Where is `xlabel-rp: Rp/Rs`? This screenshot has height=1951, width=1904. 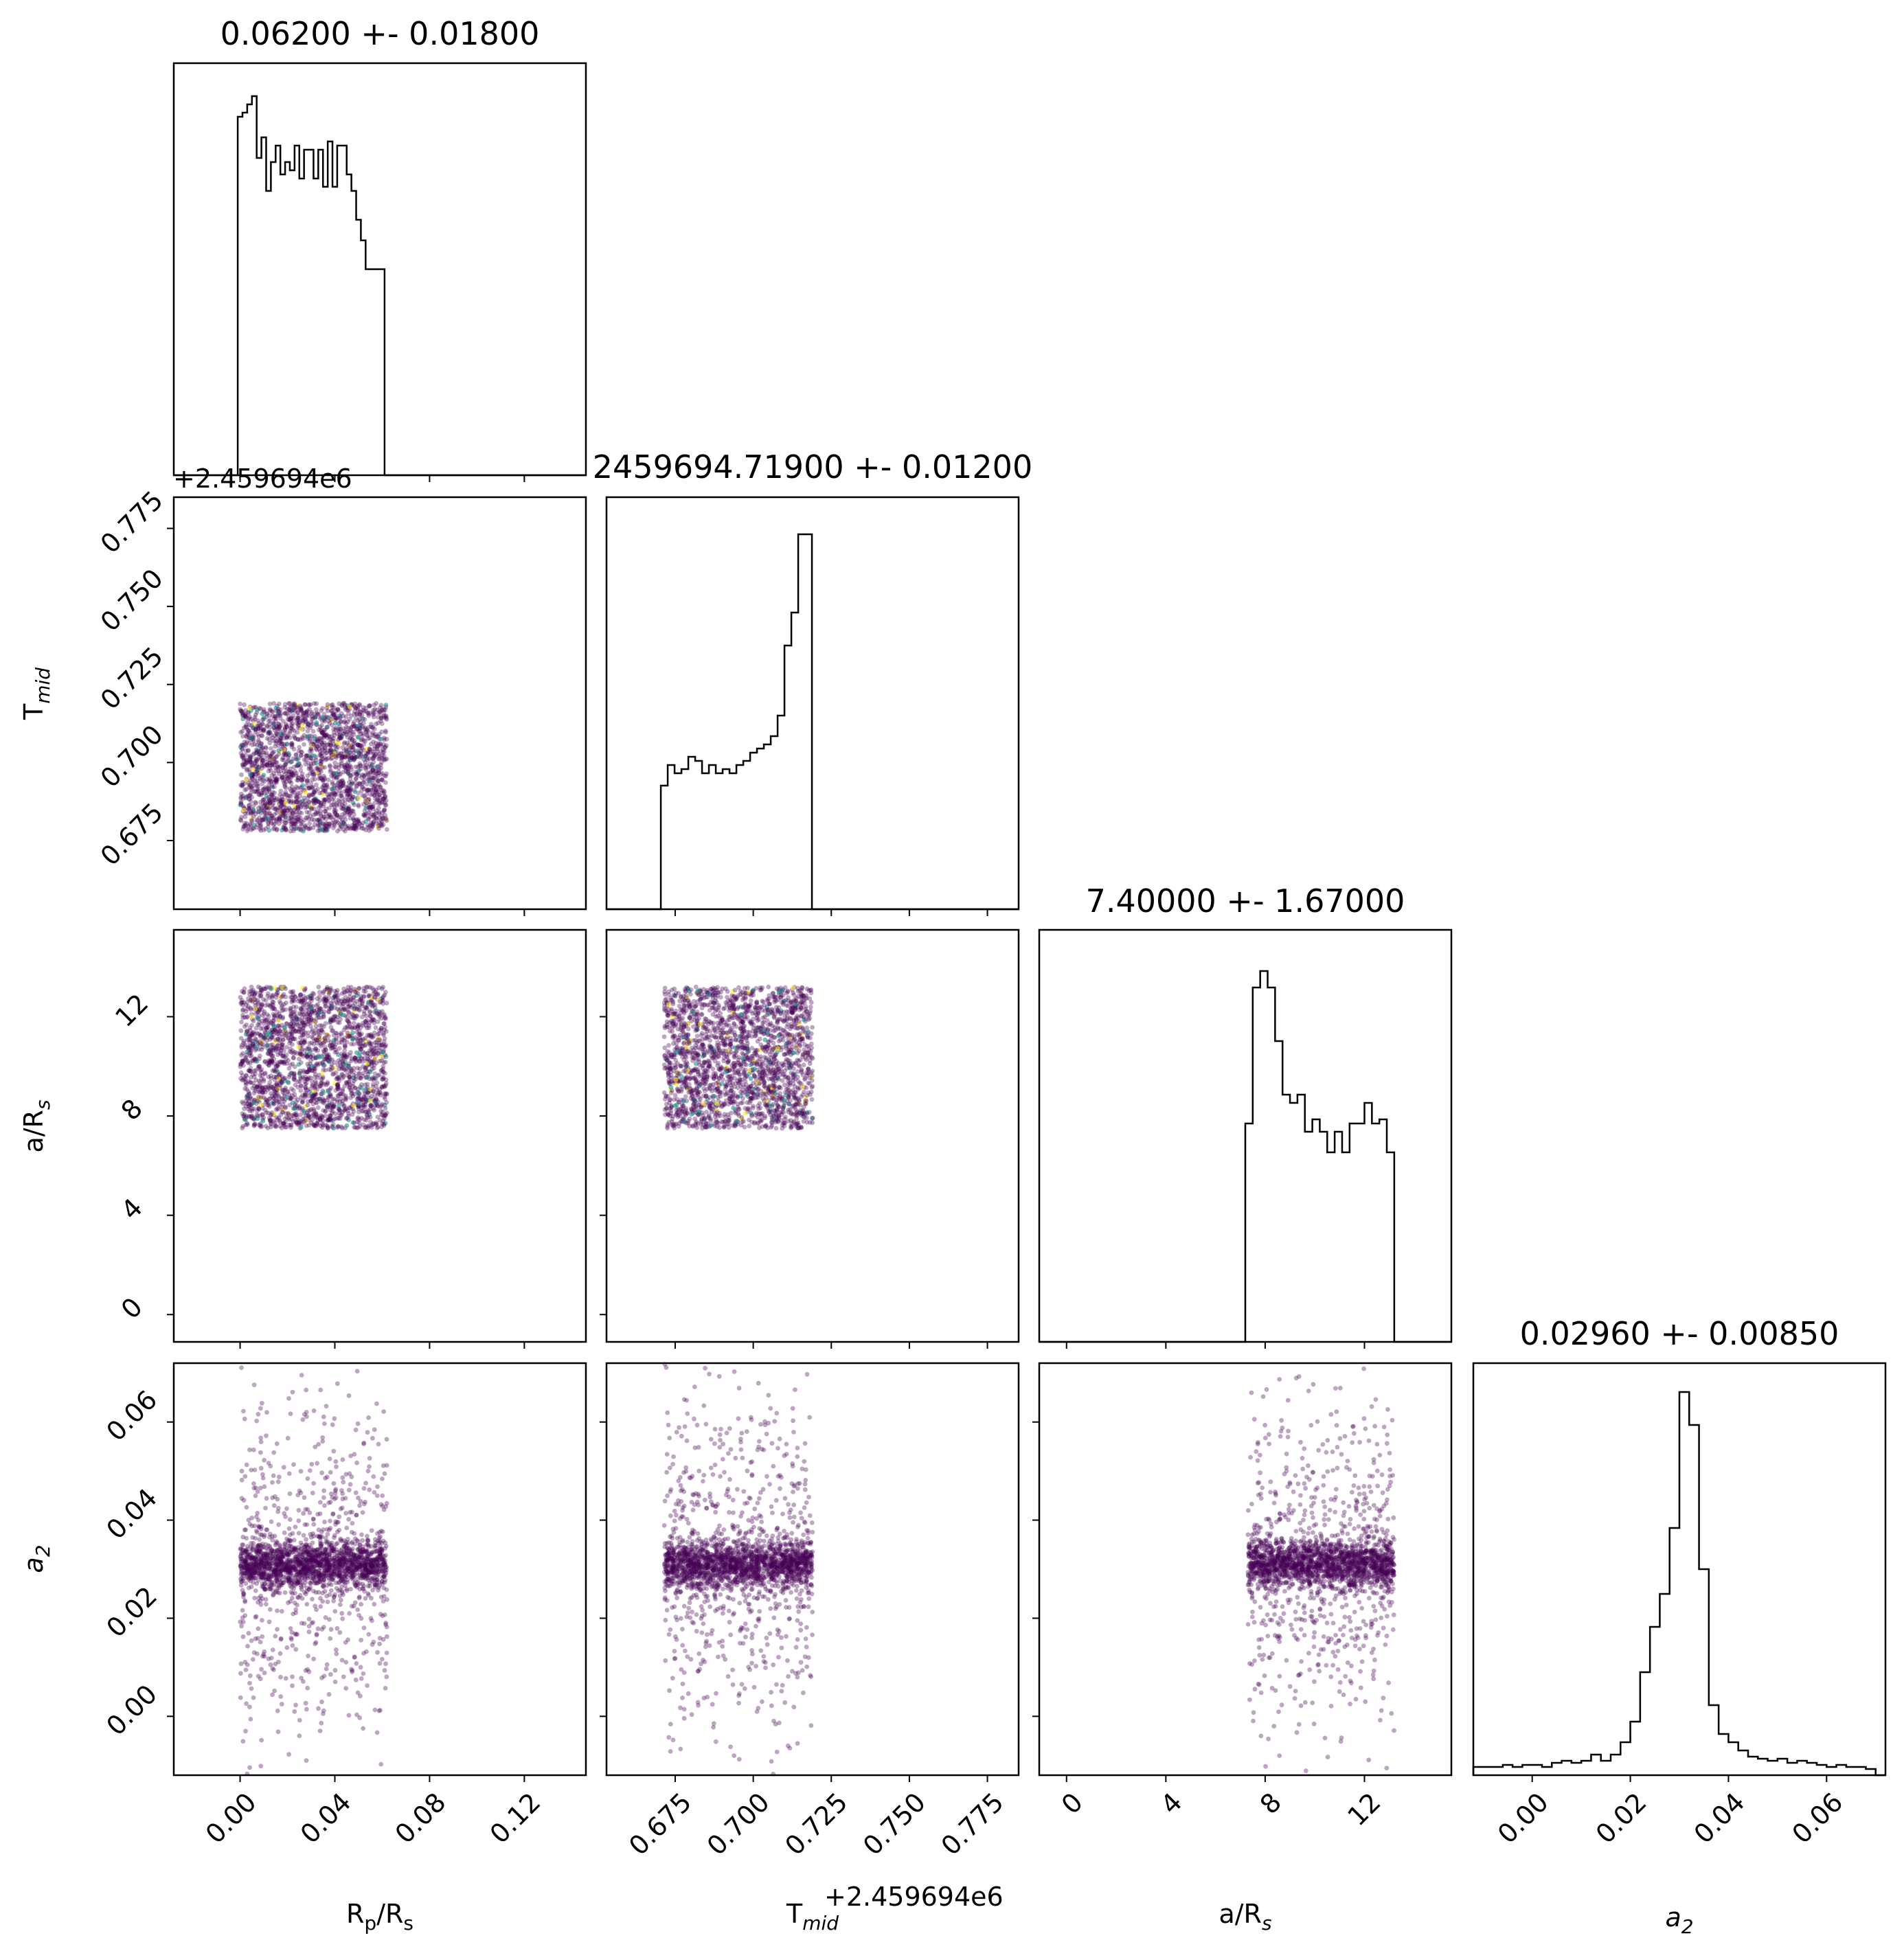 xlabel-rp: Rp/Rs is located at coordinates (379, 1917).